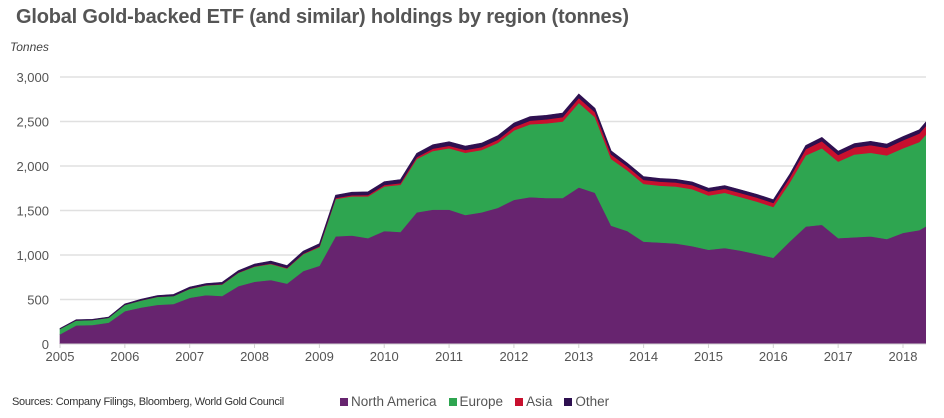 The image size is (944, 418). What do you see at coordinates (254, 356) in the screenshot?
I see `x-tick-label: 2008` at bounding box center [254, 356].